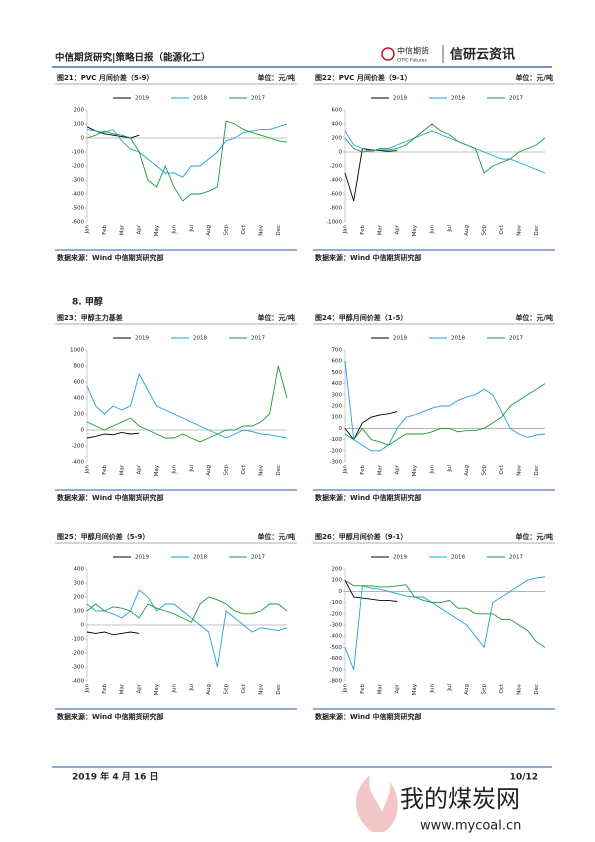 The height and width of the screenshot is (842, 595). Describe the element at coordinates (115, 777) in the screenshot. I see `footer-date: 2019 年 4 月 16 日` at that location.